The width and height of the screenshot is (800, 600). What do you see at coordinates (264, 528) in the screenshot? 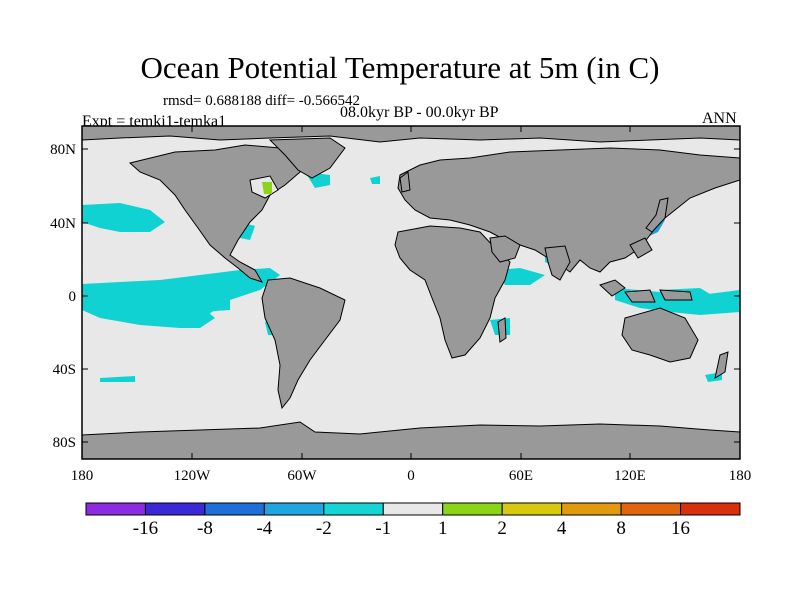
I see `colorbar-label: -4` at bounding box center [264, 528].